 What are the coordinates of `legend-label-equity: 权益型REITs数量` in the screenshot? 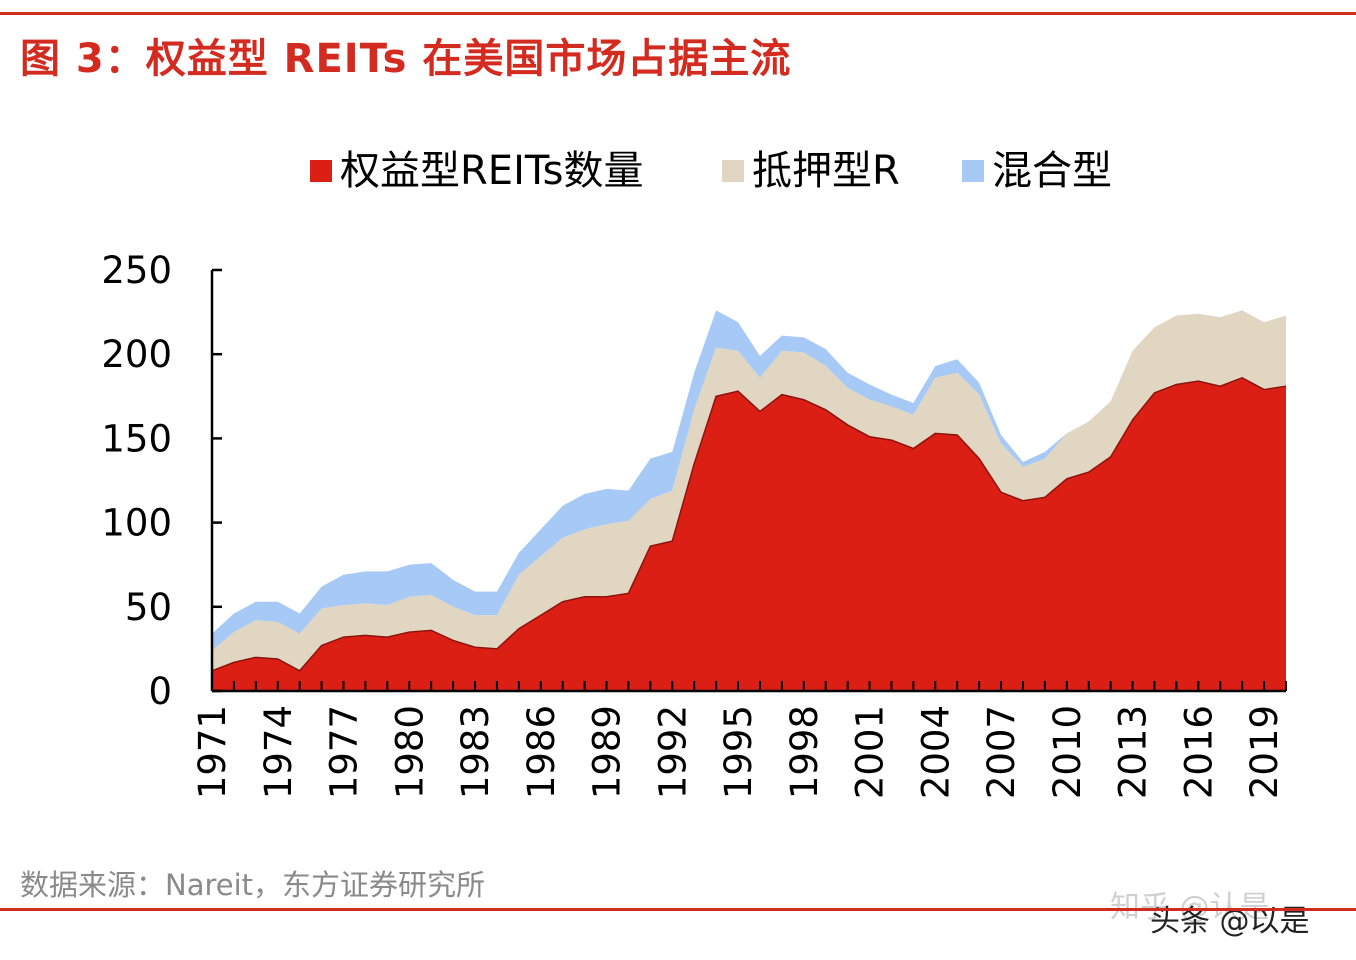 It's located at (492, 171).